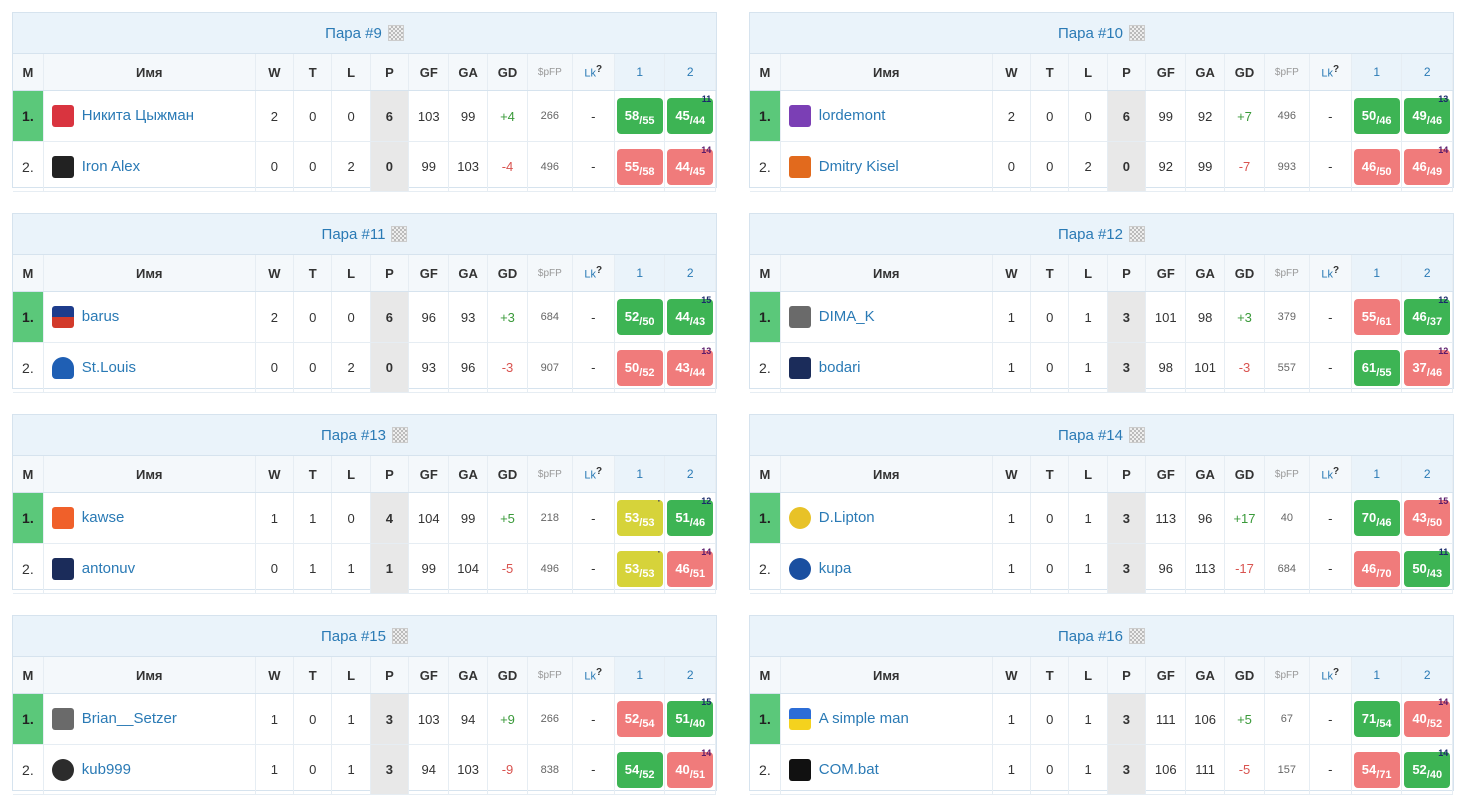  Describe the element at coordinates (129, 718) in the screenshot. I see `player-link: Brian__Setzer` at that location.